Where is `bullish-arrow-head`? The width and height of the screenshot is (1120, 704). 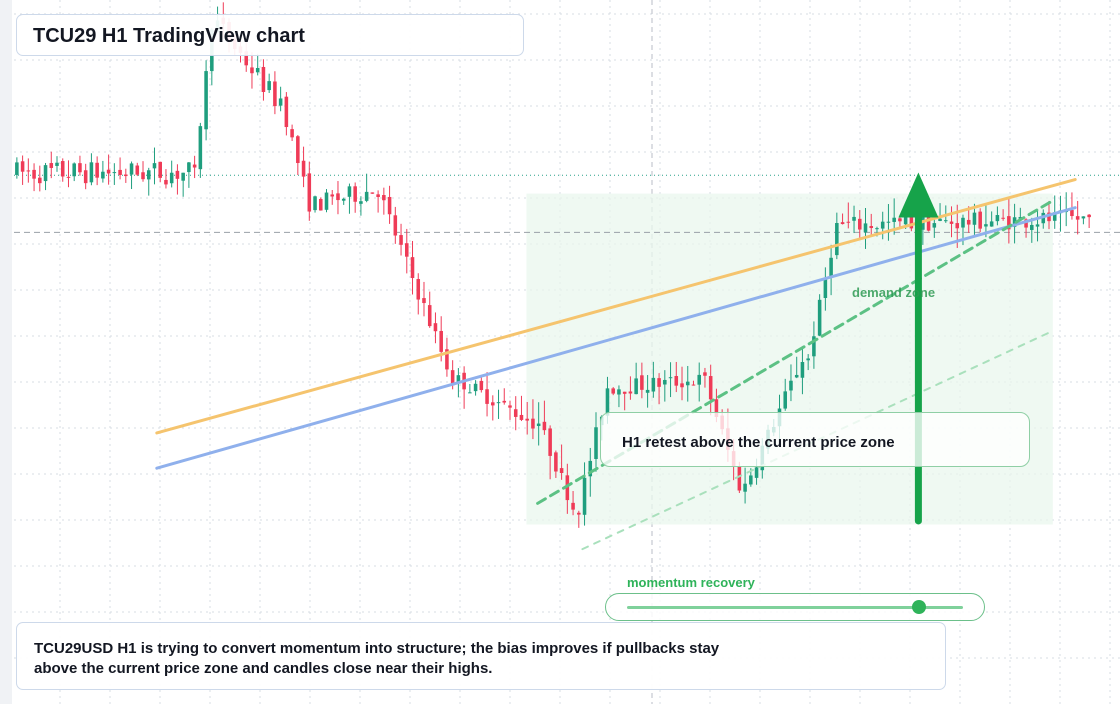 bullish-arrow-head is located at coordinates (918, 195).